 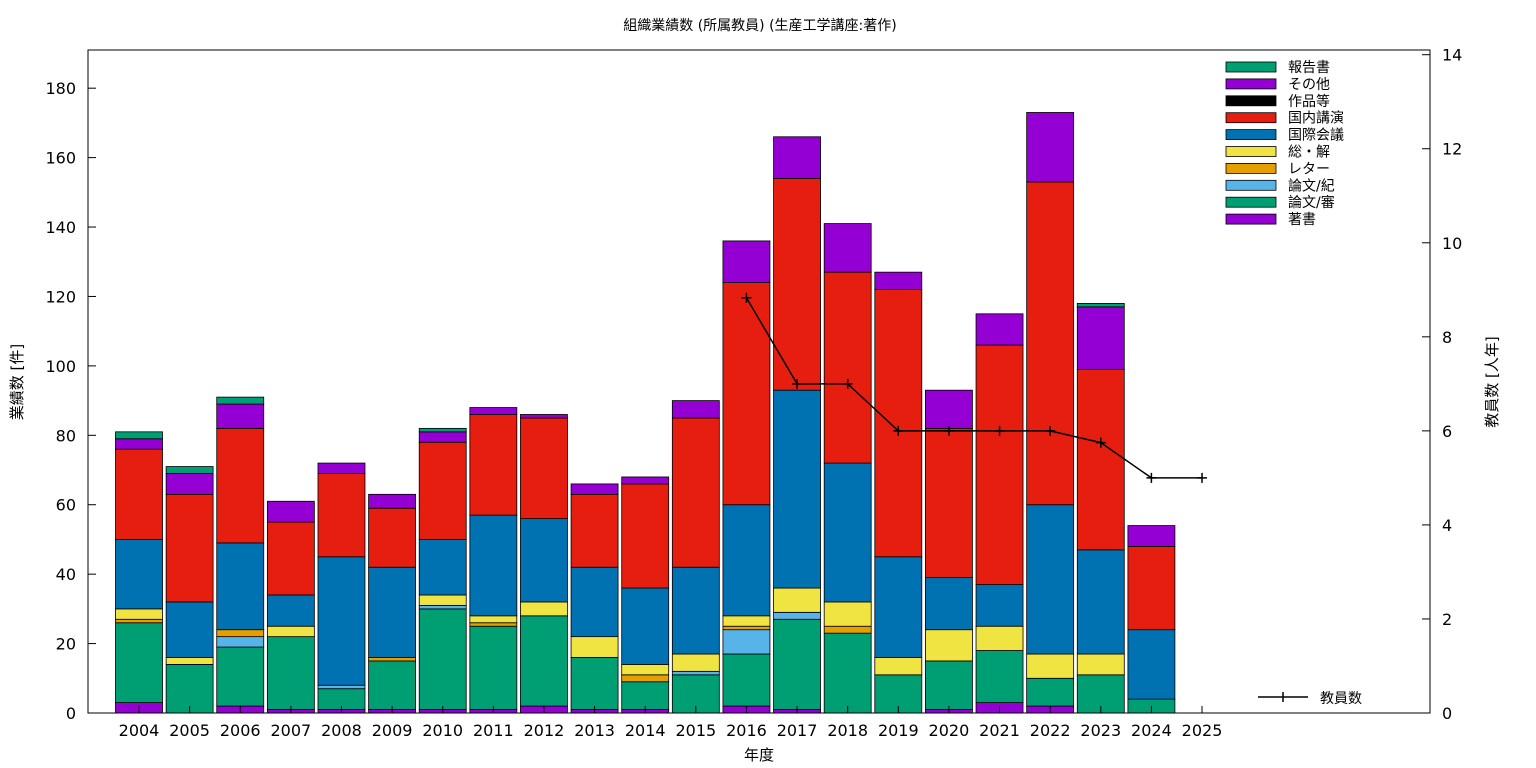 I want to click on x-tick-label: 2004, so click(x=139, y=730).